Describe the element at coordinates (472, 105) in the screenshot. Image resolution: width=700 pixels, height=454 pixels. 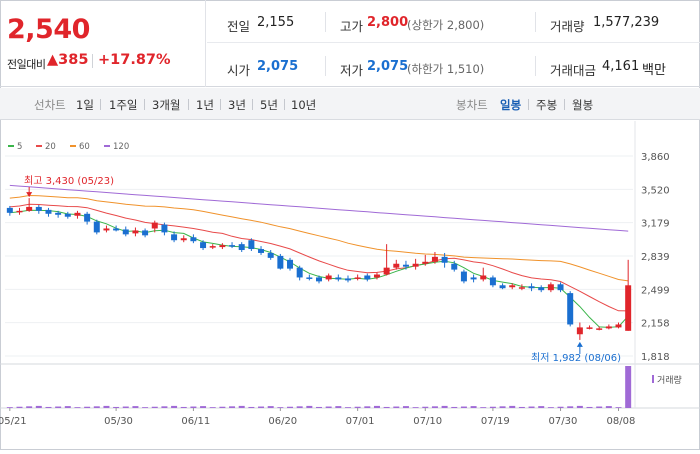
I see `candle-chart-label: 봉차트` at that location.